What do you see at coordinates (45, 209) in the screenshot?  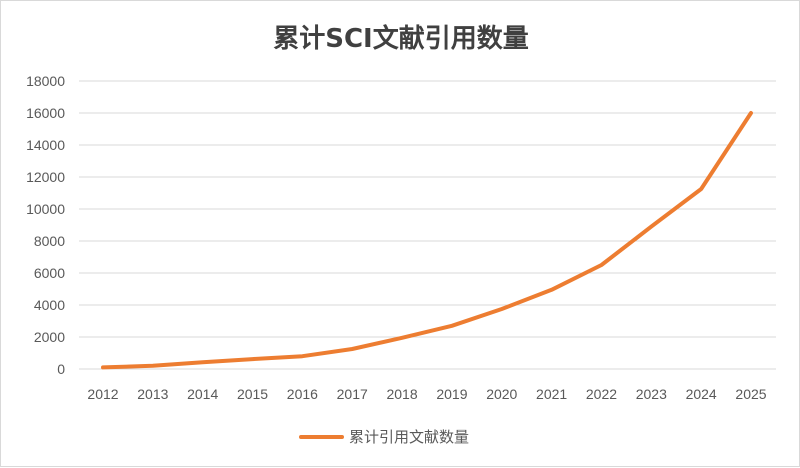 I see `y-tick-label: 10000` at bounding box center [45, 209].